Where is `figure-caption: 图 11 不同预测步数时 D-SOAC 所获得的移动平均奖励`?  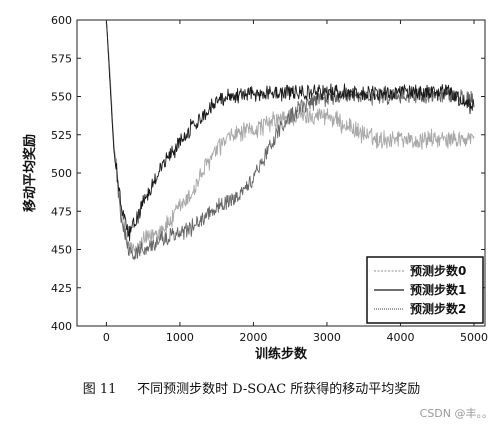
figure-caption: 图 11 不同预测步数时 D-SOAC 所获得的移动平均奖励 is located at coordinates (251, 387).